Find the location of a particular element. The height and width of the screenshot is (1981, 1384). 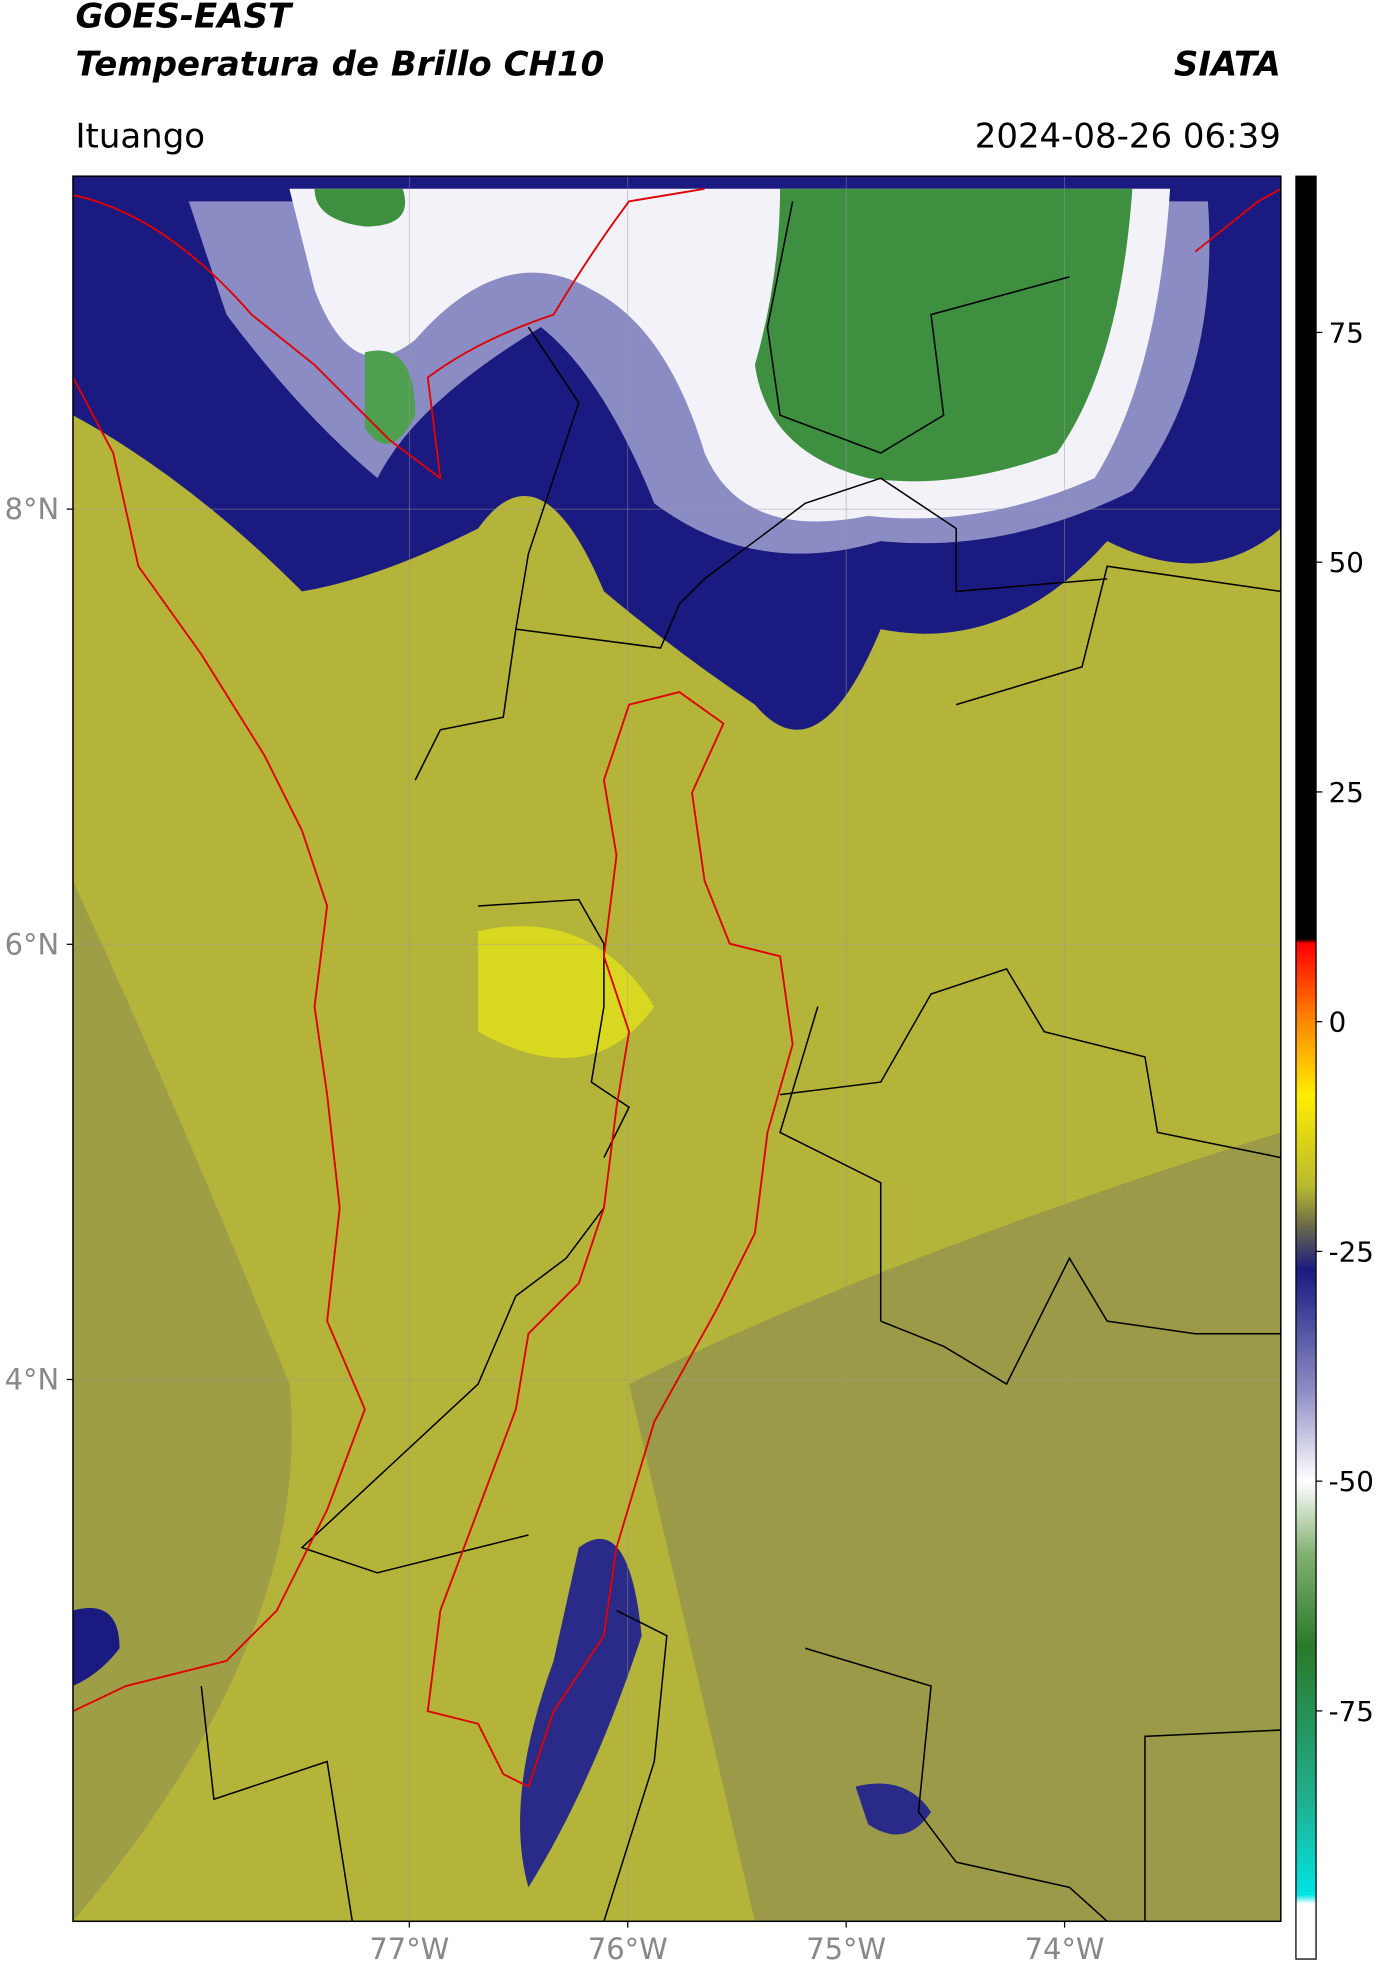

lat-tick-label: 4°N is located at coordinates (32, 1380).